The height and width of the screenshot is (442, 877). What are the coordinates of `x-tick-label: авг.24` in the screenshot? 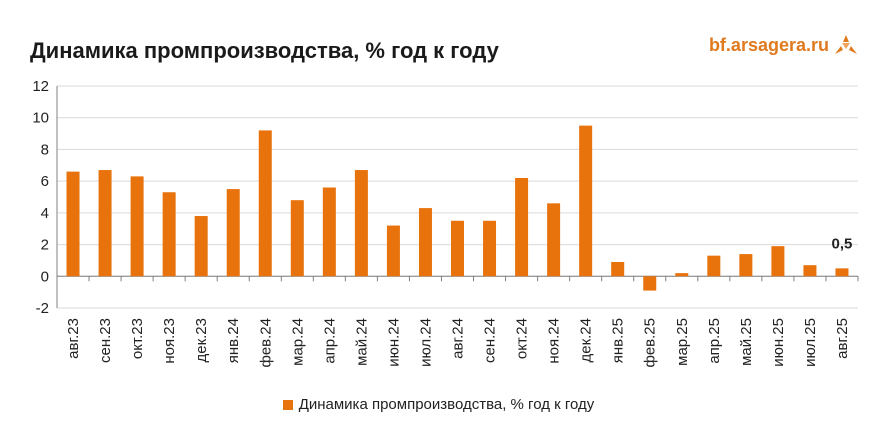 It's located at (458, 338).